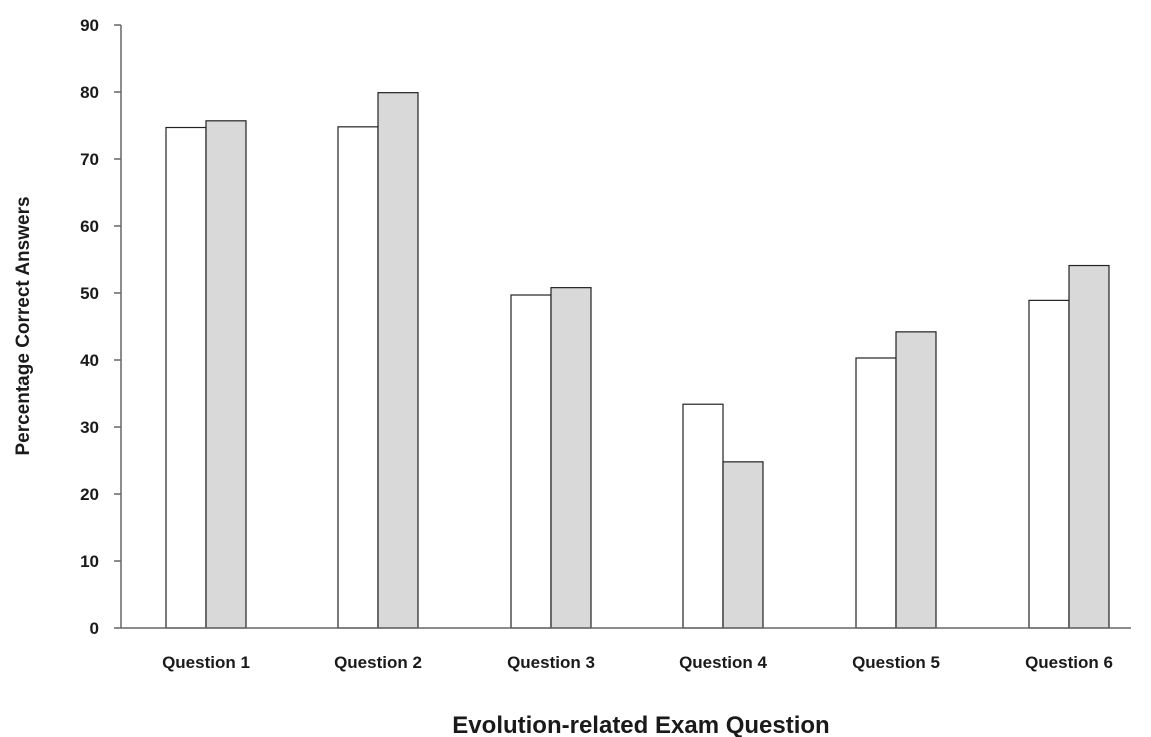 This screenshot has width=1151, height=737. I want to click on x-category-label: Question 3, so click(551, 662).